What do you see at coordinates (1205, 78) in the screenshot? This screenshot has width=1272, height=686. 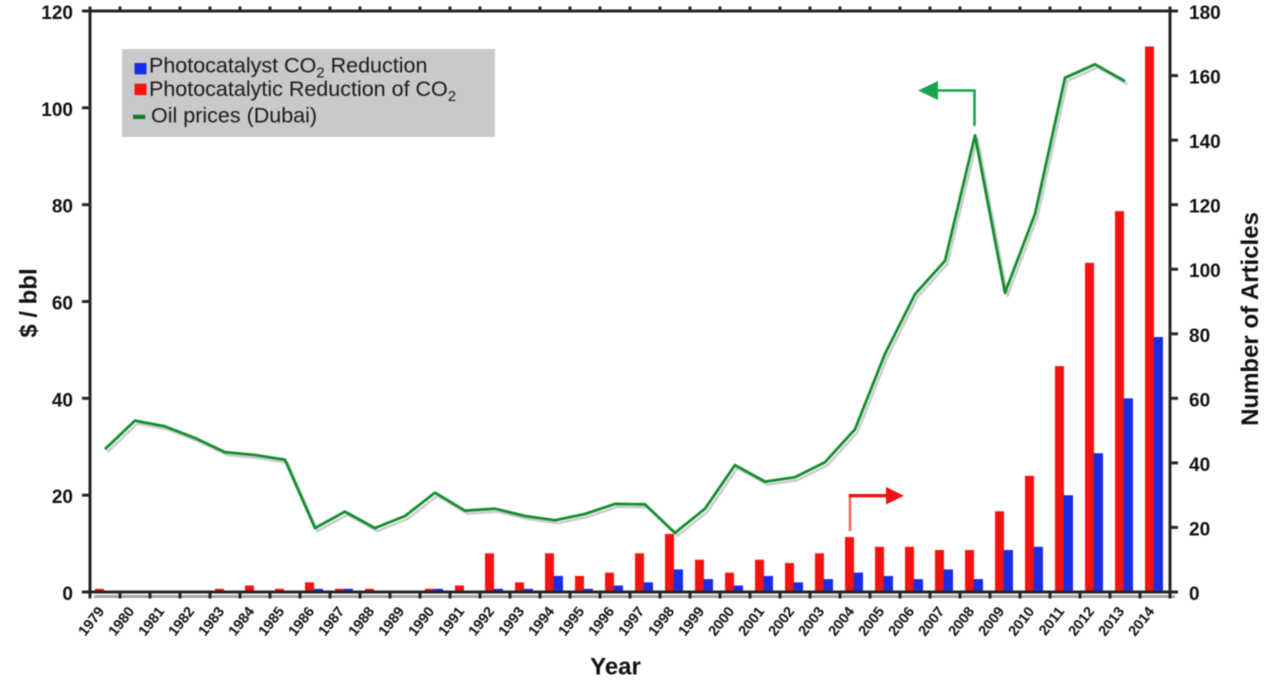 I see `svg-text: 160` at bounding box center [1205, 78].